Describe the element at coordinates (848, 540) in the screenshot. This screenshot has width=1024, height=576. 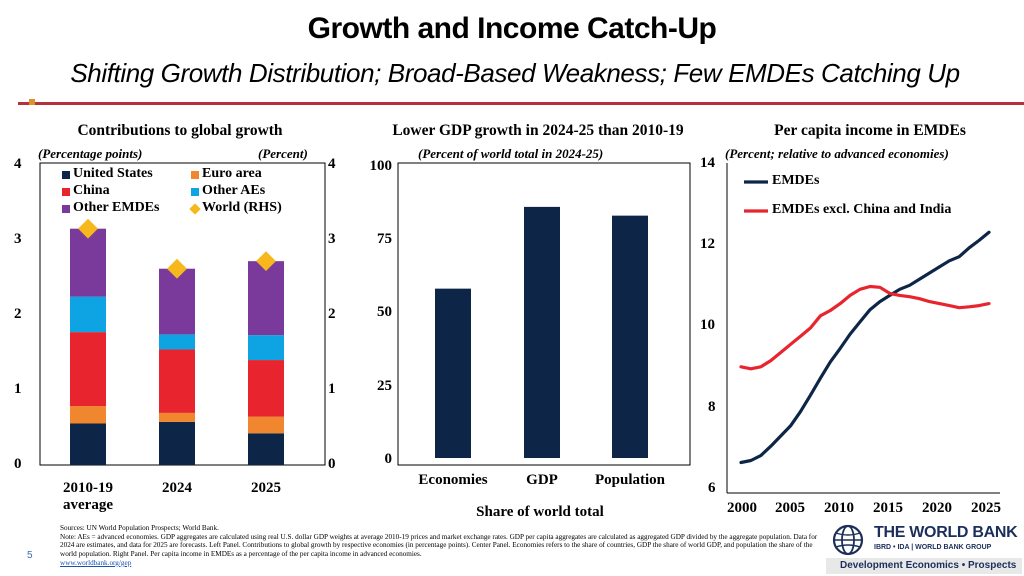
I see `globe-icon` at that location.